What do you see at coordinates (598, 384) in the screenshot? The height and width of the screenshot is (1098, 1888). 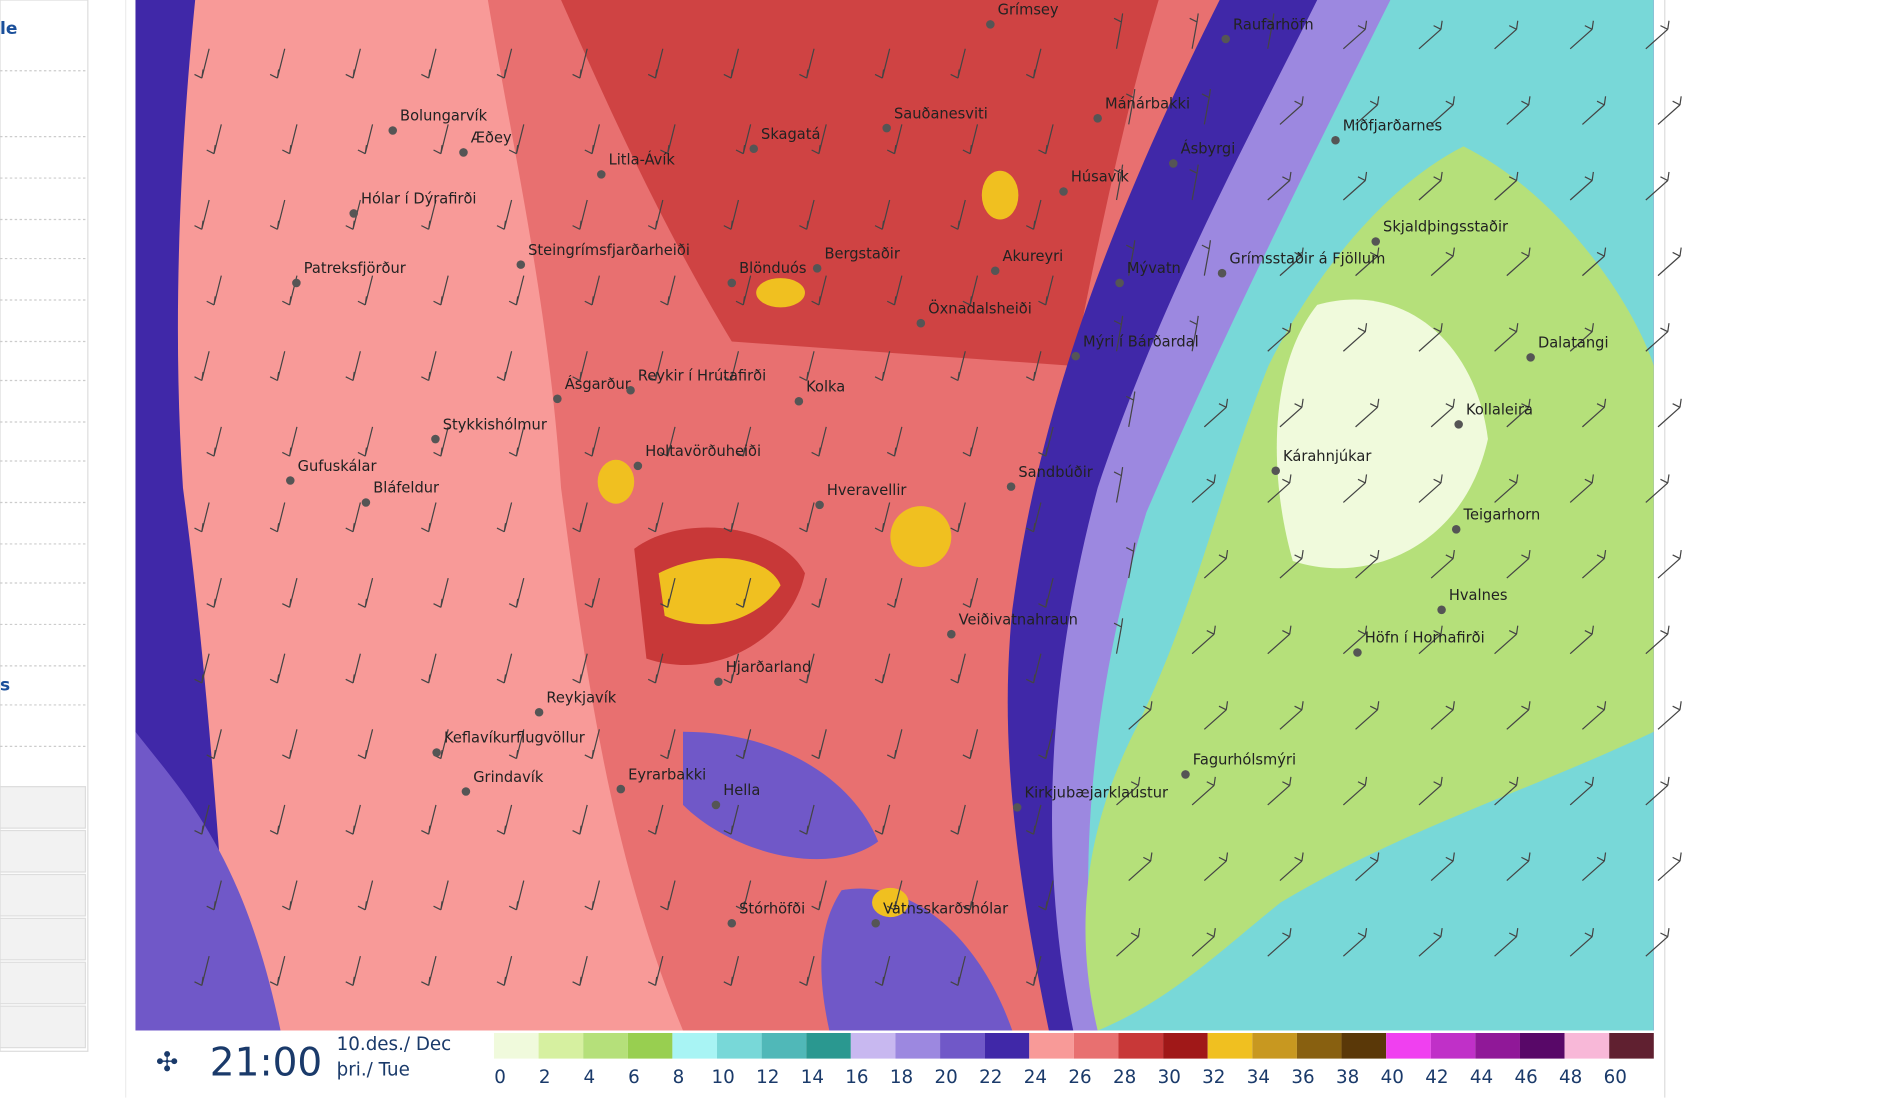 I see `place-label: Ásgarður` at bounding box center [598, 384].